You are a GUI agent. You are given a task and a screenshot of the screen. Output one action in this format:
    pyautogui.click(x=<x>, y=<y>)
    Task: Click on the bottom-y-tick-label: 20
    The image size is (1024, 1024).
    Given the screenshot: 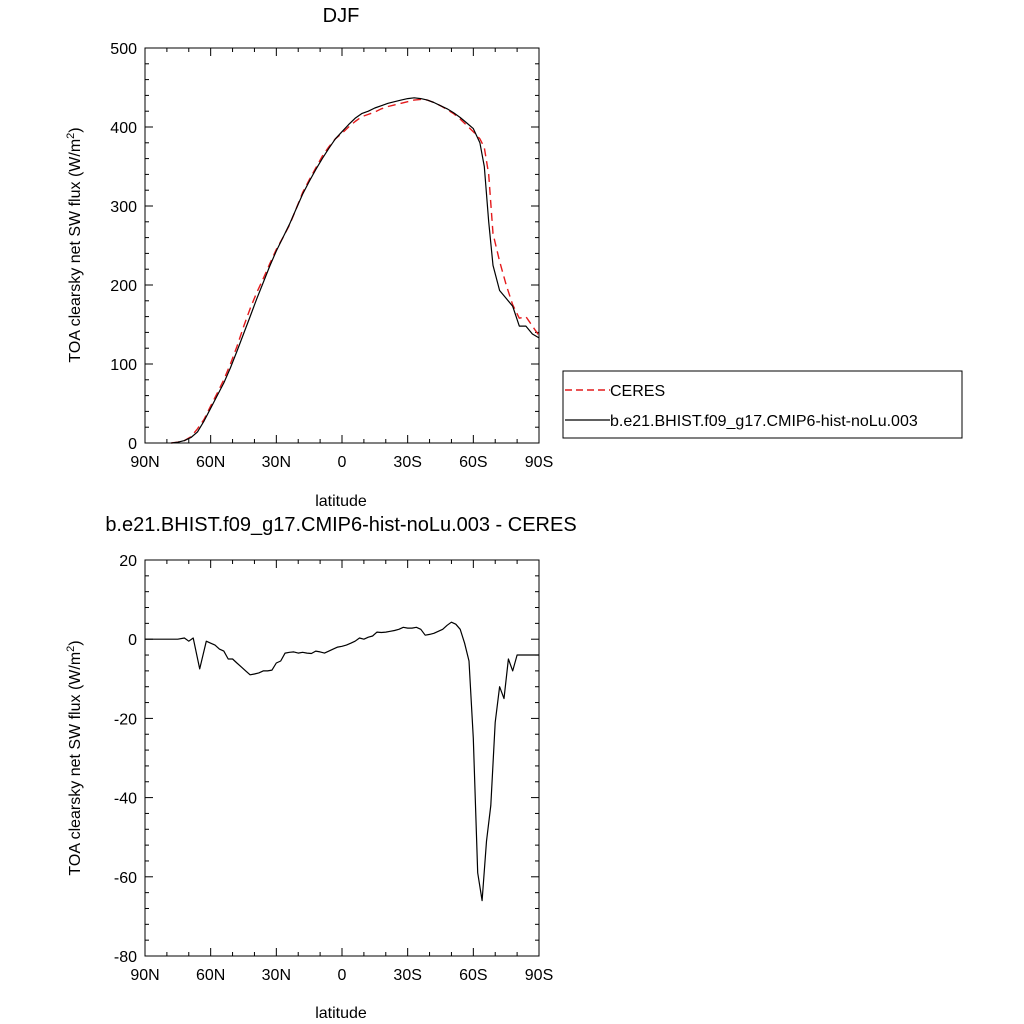 What is the action you would take?
    pyautogui.click(x=128, y=561)
    